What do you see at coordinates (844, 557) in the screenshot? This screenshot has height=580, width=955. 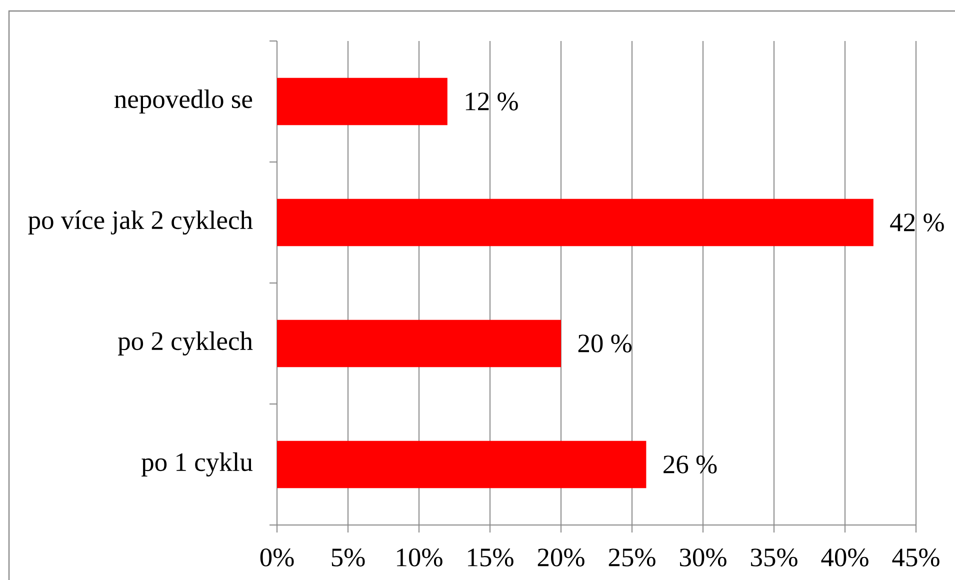 I see `x-tick-label: 40%` at bounding box center [844, 557].